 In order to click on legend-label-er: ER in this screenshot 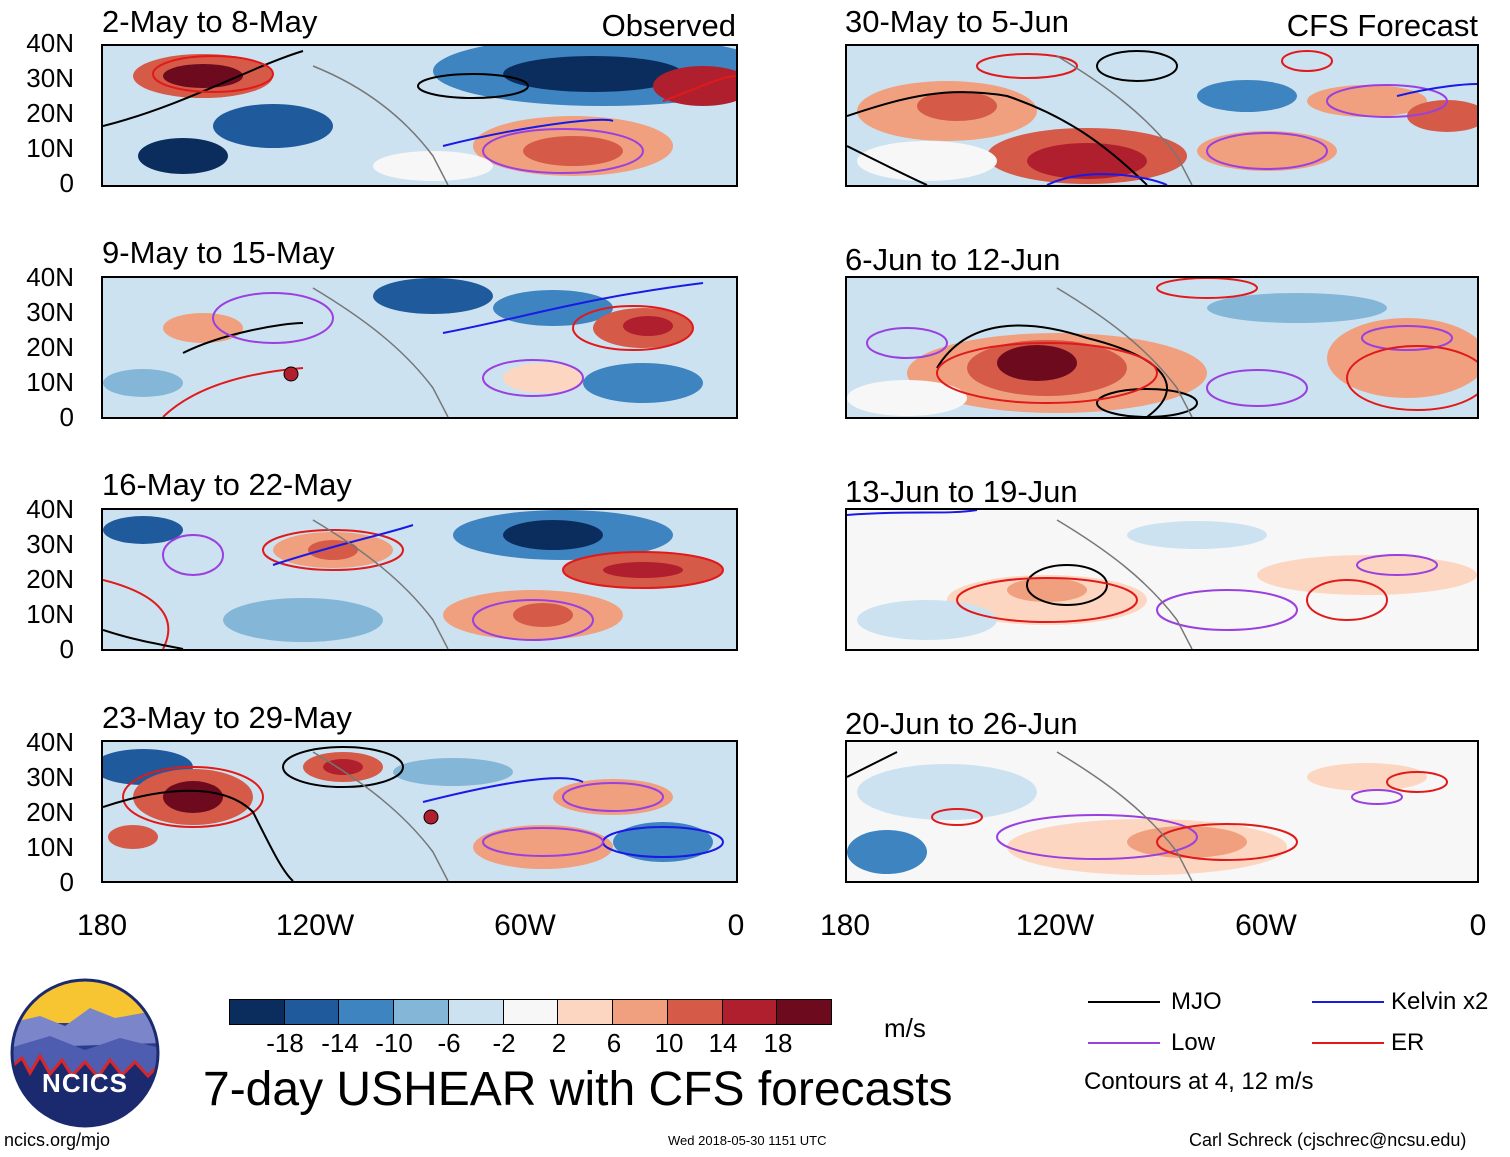, I will do `click(1408, 1042)`.